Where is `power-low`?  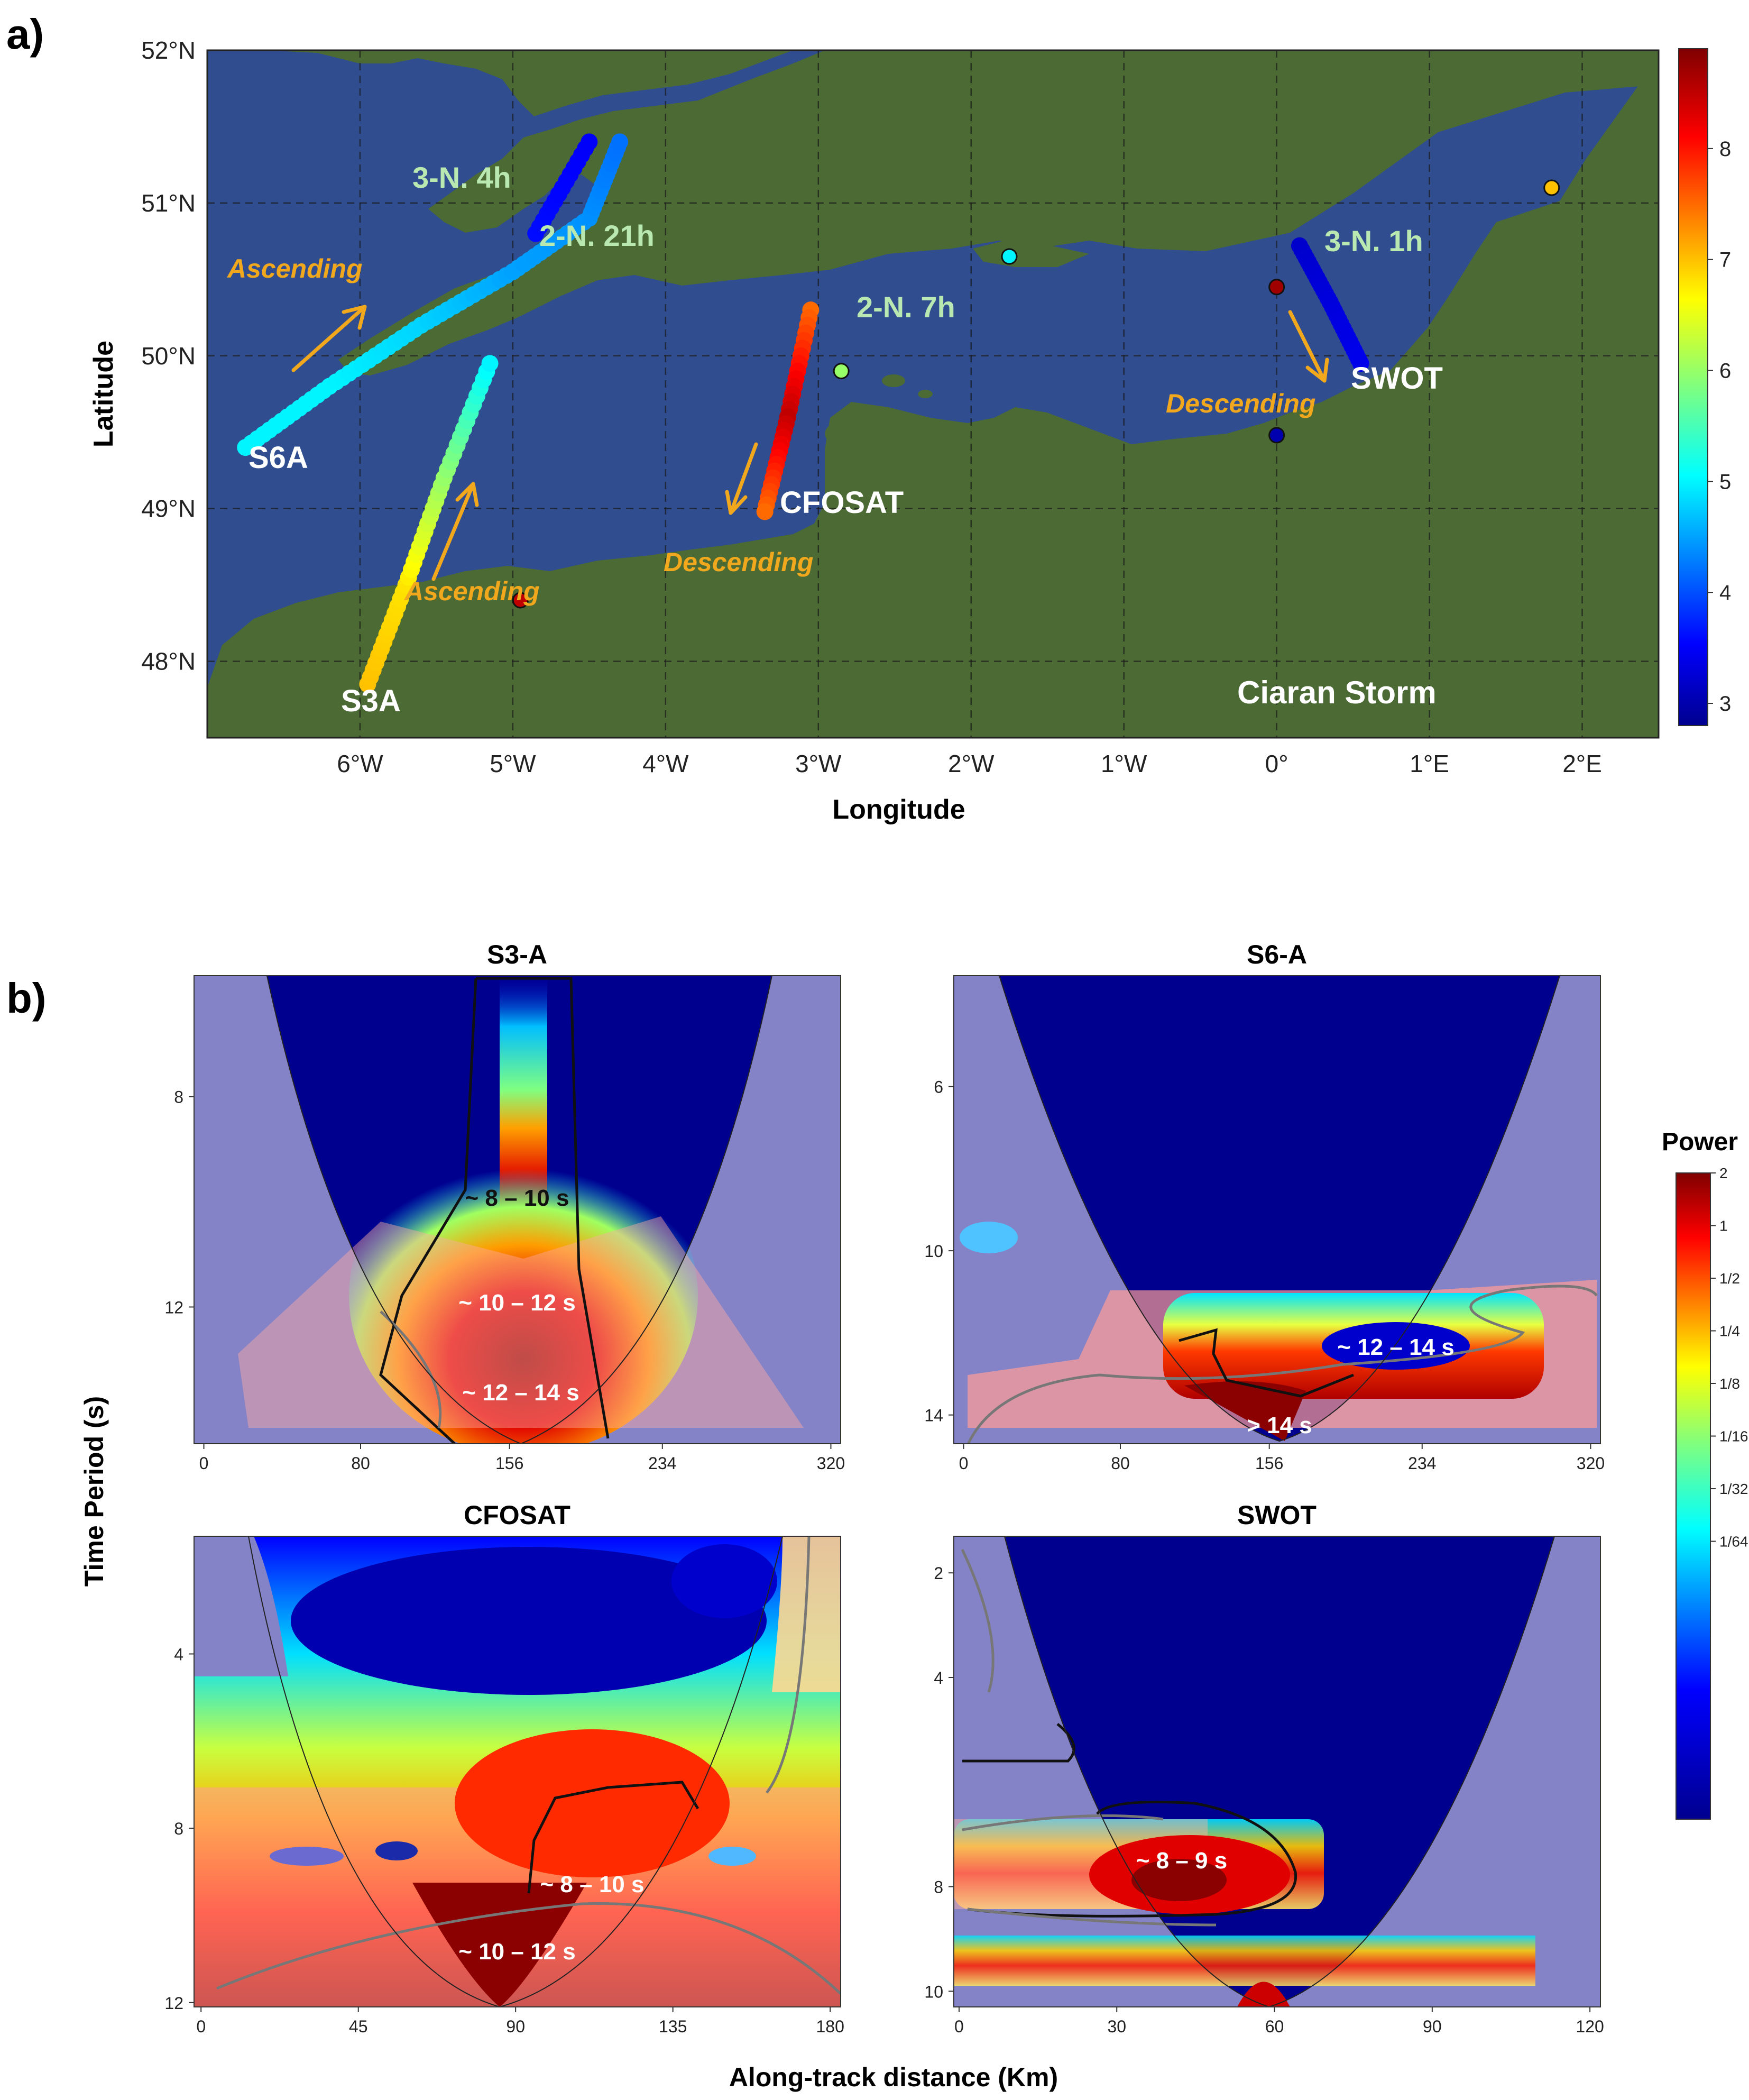 power-low is located at coordinates (529, 1621).